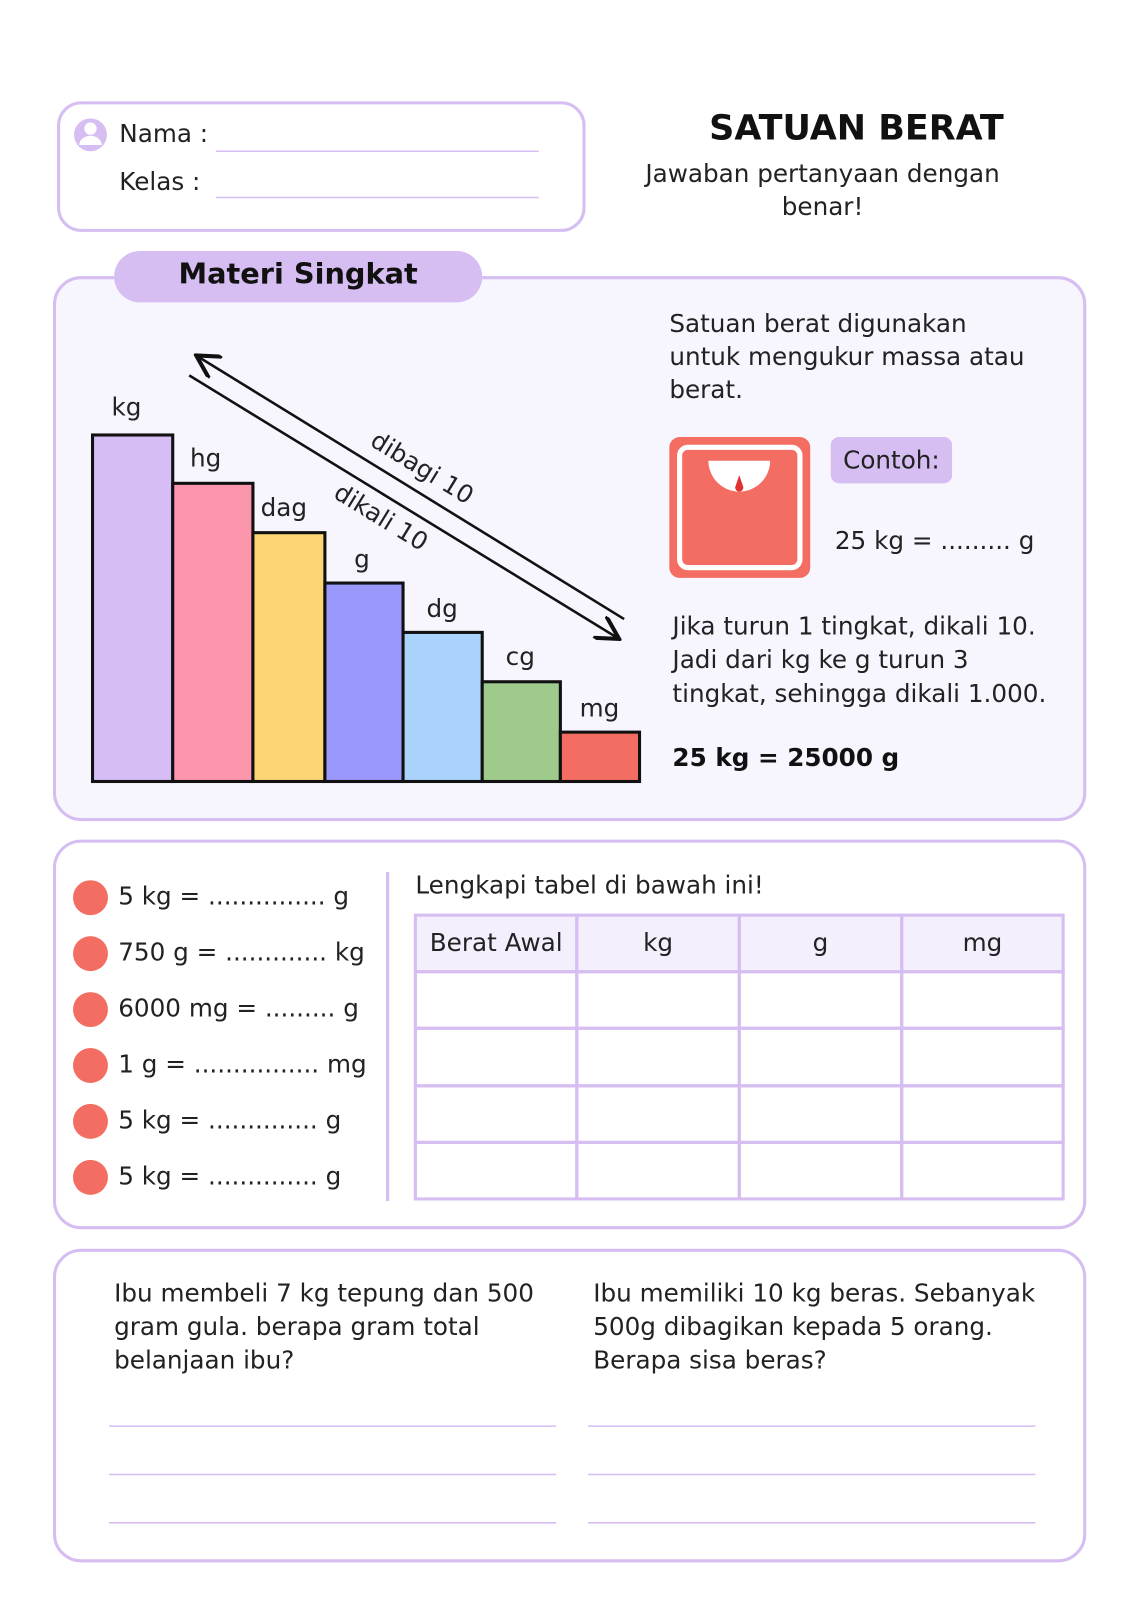 Image resolution: width=1131 pixels, height=1604 pixels. What do you see at coordinates (982, 1170) in the screenshot?
I see `table-cell` at bounding box center [982, 1170].